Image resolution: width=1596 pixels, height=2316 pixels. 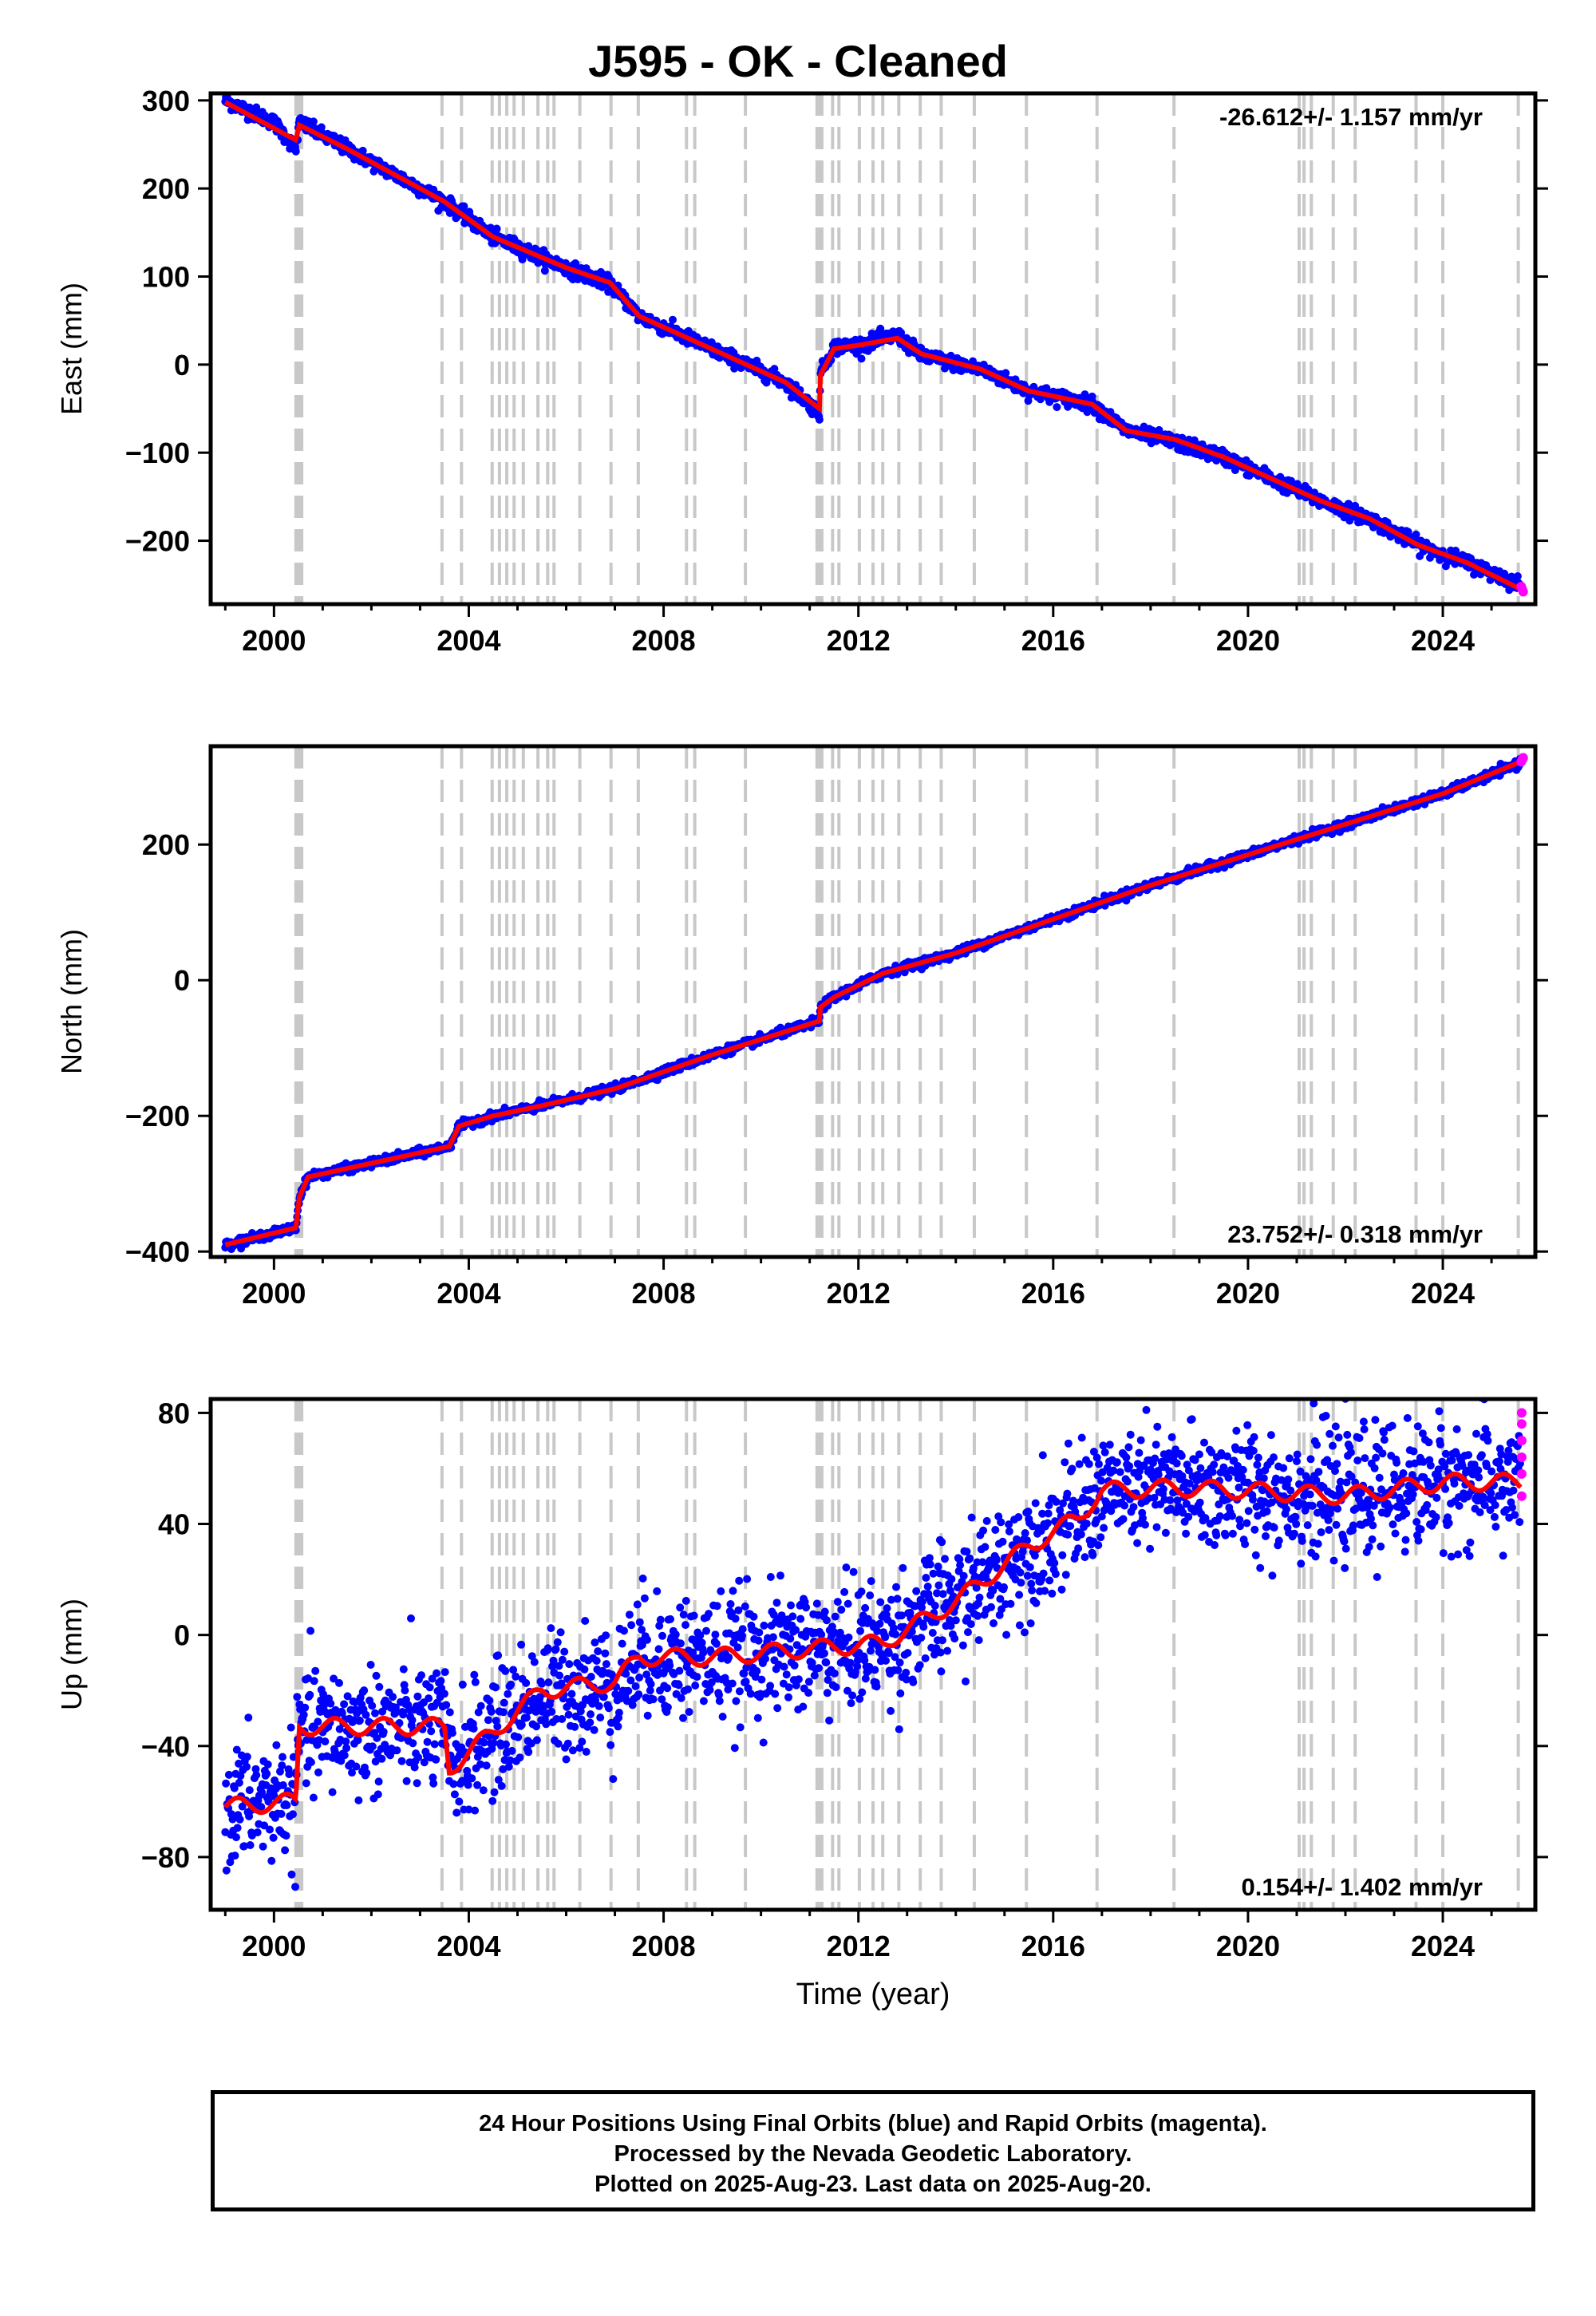 I want to click on x-tick-label: 2004, so click(x=469, y=640).